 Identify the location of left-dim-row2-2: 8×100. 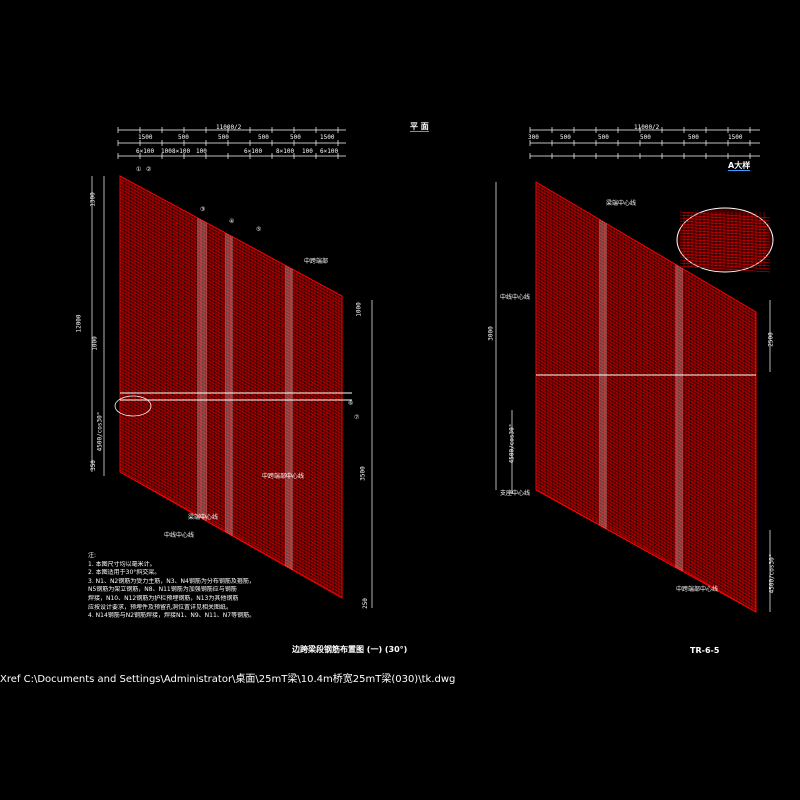
(181, 151).